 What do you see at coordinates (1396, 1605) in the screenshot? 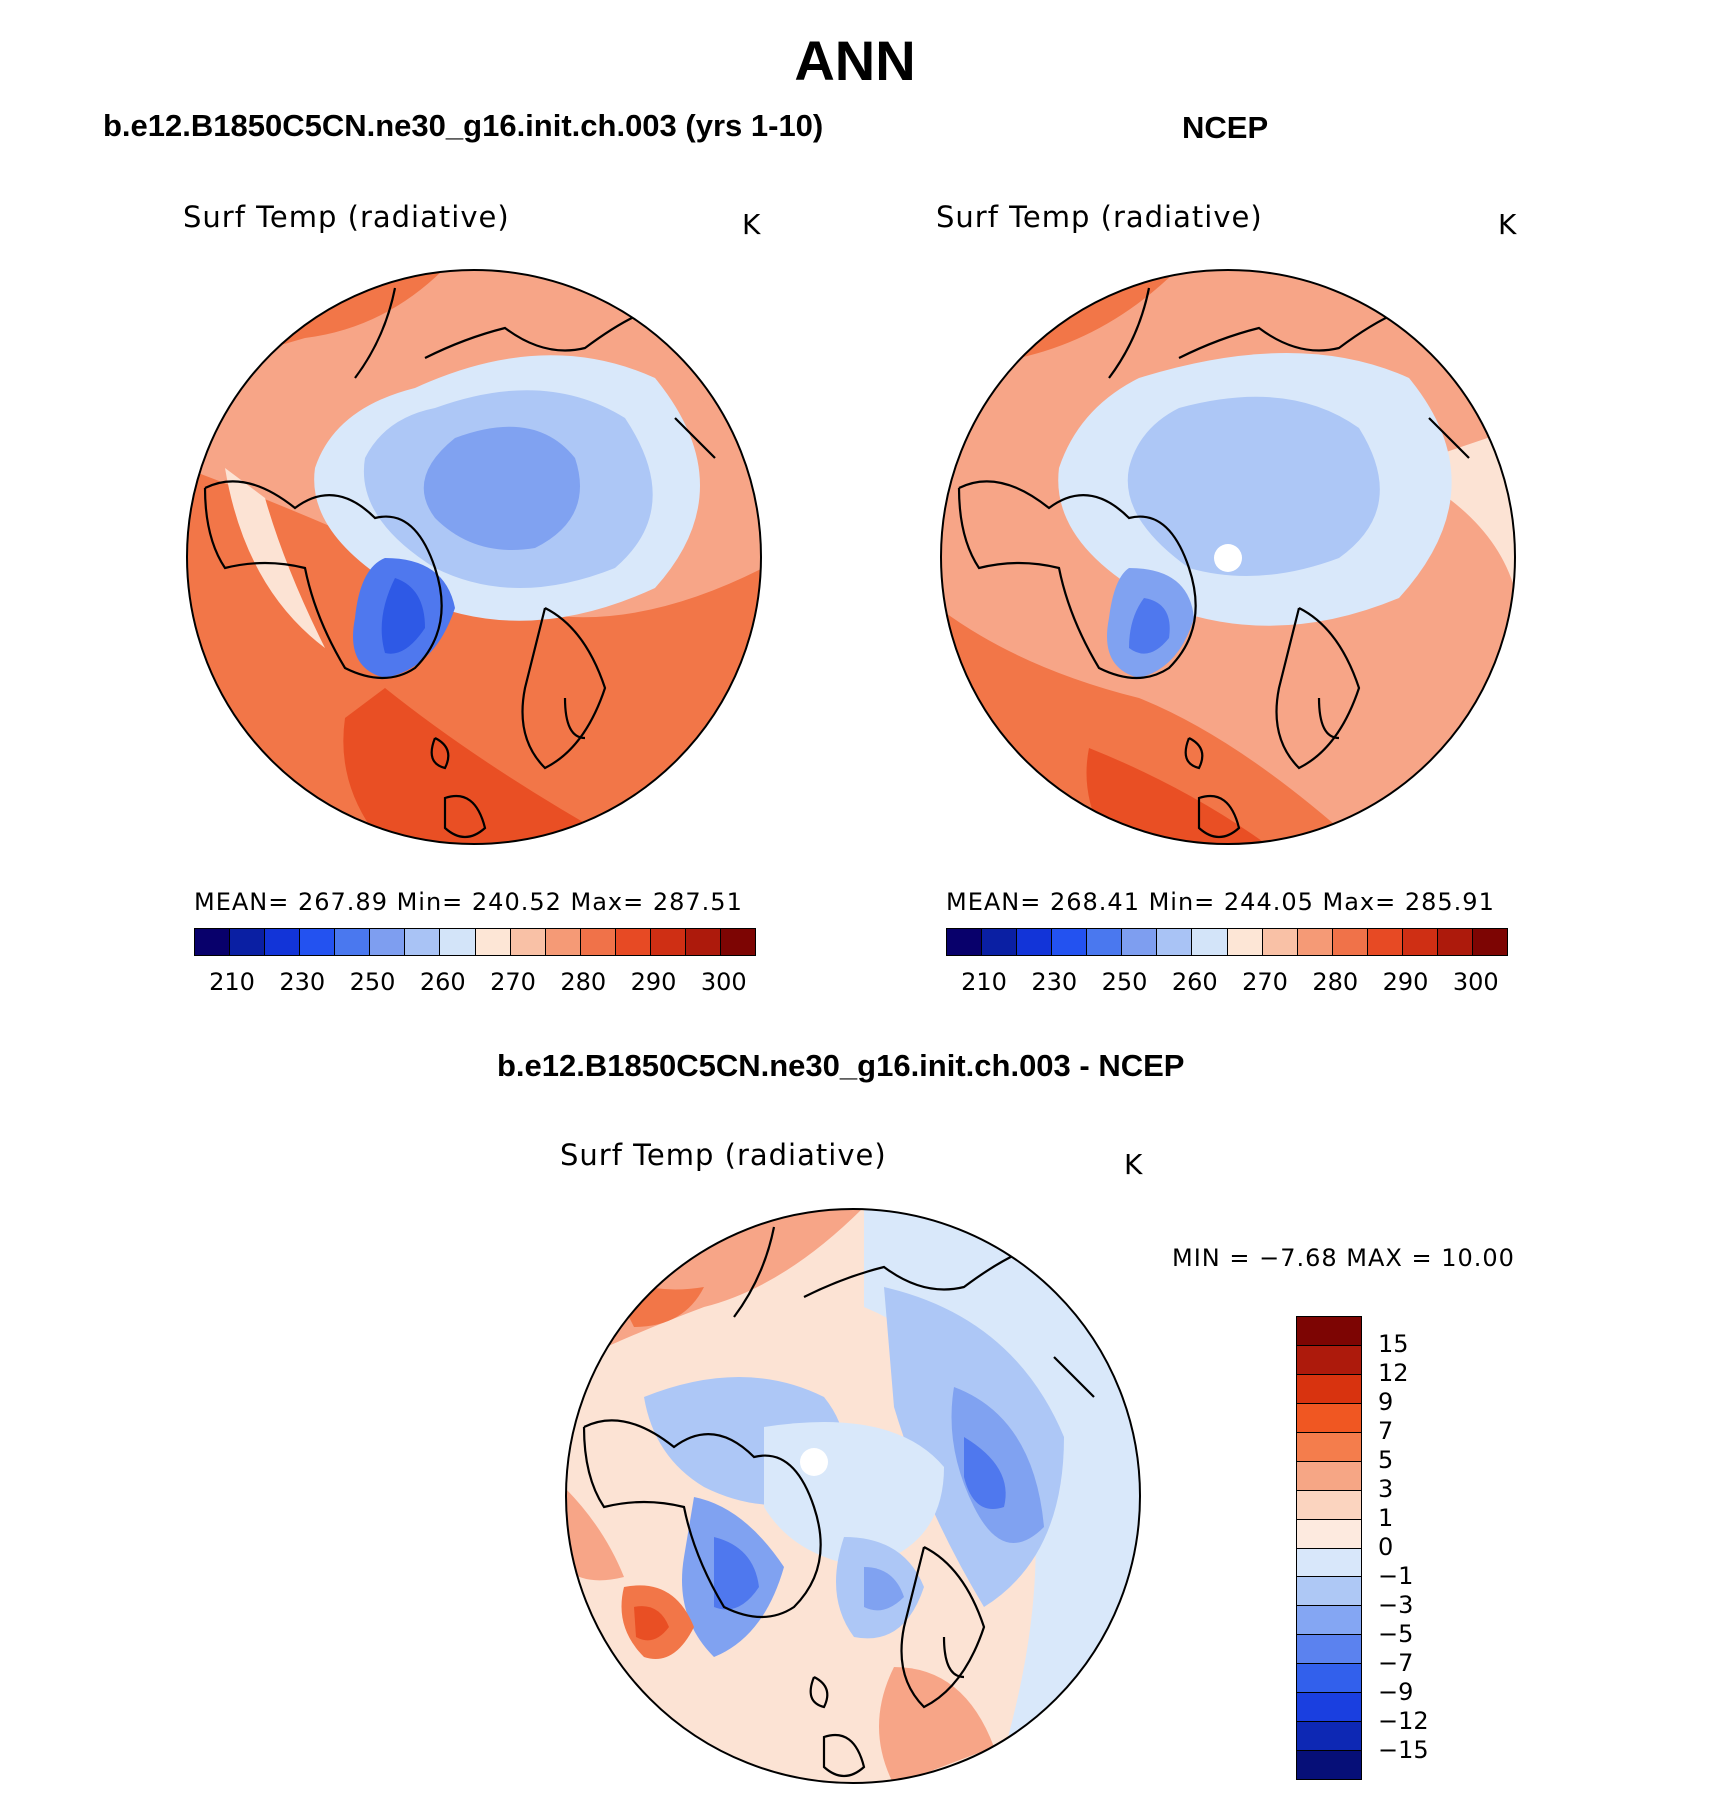
I see `colorbar-tick-label: −3` at bounding box center [1396, 1605].